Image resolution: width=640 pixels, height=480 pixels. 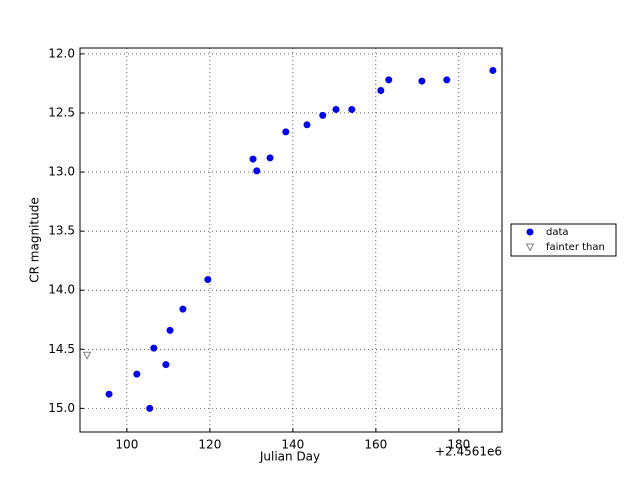 What do you see at coordinates (61, 290) in the screenshot?
I see `y-tick-label: 14.0` at bounding box center [61, 290].